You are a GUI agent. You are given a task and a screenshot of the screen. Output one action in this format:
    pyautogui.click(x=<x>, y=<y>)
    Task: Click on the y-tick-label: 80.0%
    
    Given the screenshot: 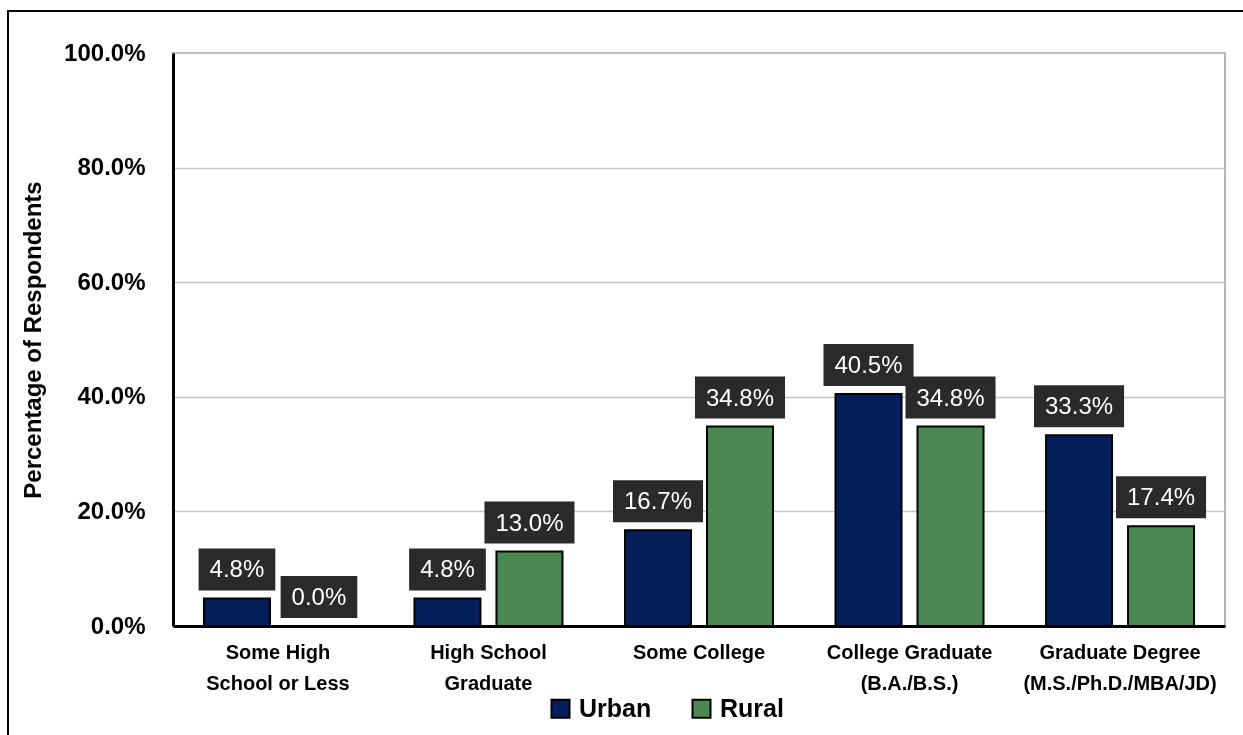 What is the action you would take?
    pyautogui.click(x=111, y=167)
    